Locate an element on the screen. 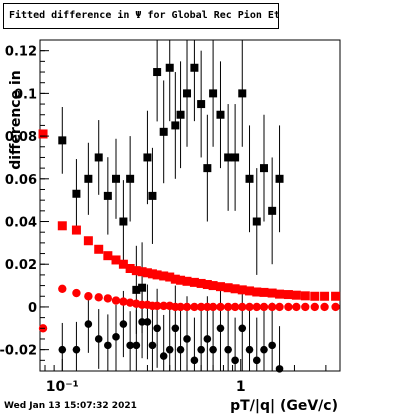 The height and width of the screenshot is (414, 400). y-tick-label: 0.08 is located at coordinates (21, 137).